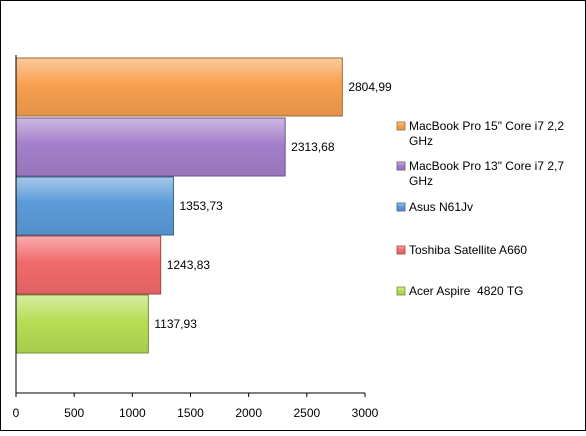  What do you see at coordinates (468, 250) in the screenshot?
I see `legend-label: Toshiba Satellite A660` at bounding box center [468, 250].